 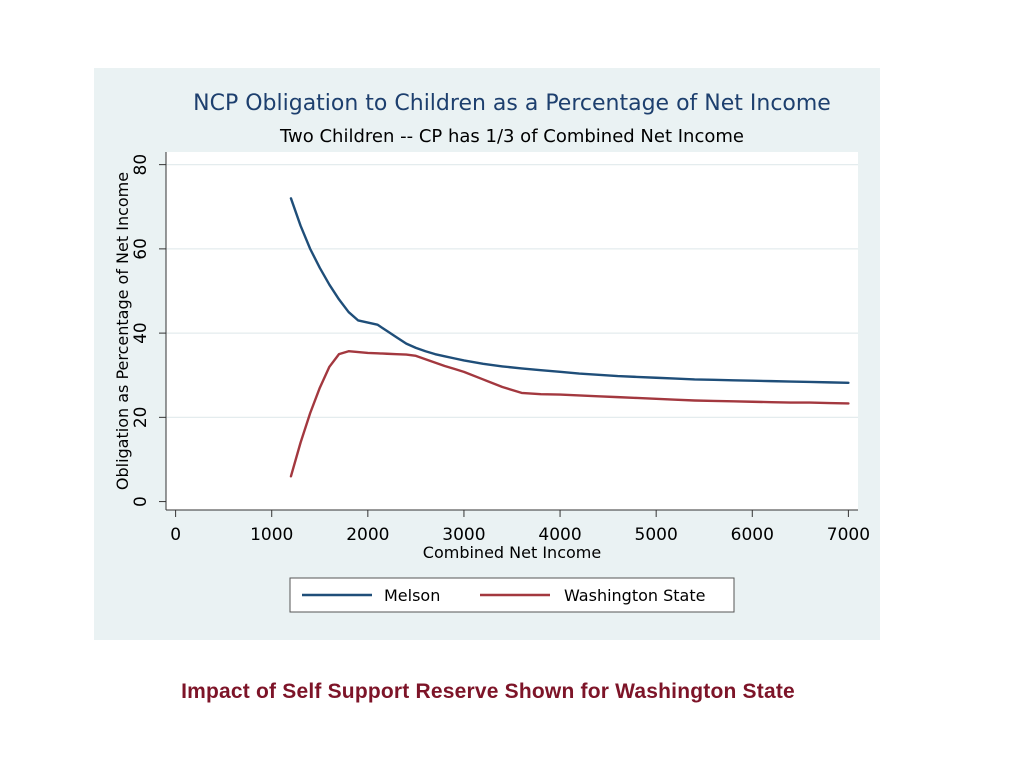 I want to click on legend-label-washington-state: Washington State, so click(x=634, y=595).